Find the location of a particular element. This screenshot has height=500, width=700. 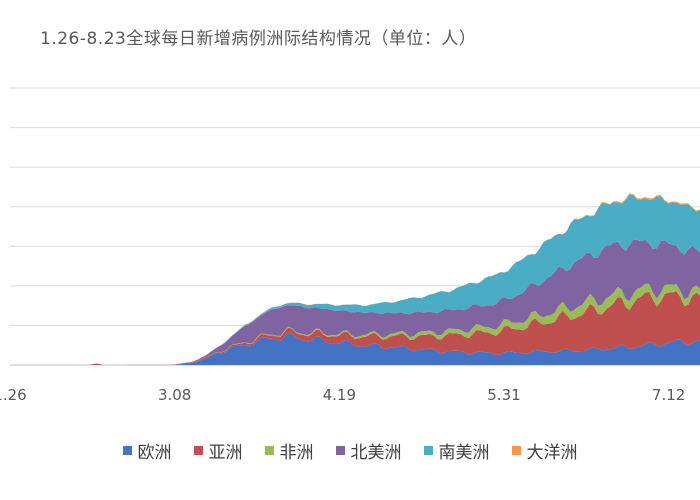

series-area-亚洲 is located at coordinates (355, 328).